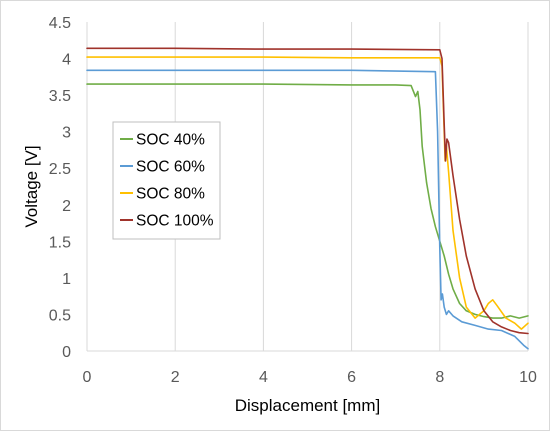 Image resolution: width=550 pixels, height=431 pixels. What do you see at coordinates (166, 180) in the screenshot?
I see `legend: SOC 40% SOC 60% SOC 80% SOC 100%` at bounding box center [166, 180].